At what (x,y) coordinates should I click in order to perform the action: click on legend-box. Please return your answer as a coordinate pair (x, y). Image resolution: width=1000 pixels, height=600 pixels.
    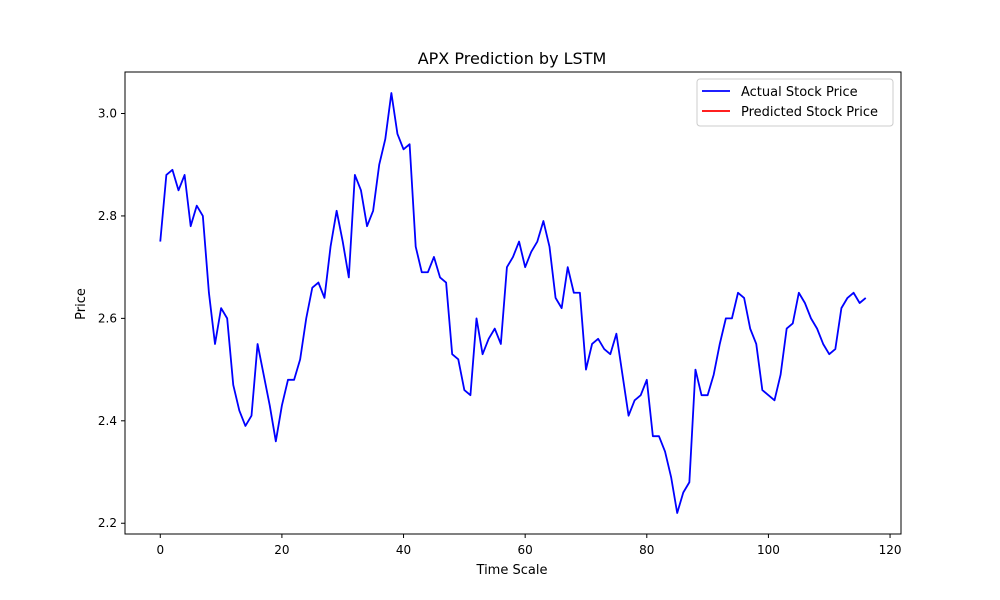
    Looking at the image, I should click on (795, 102).